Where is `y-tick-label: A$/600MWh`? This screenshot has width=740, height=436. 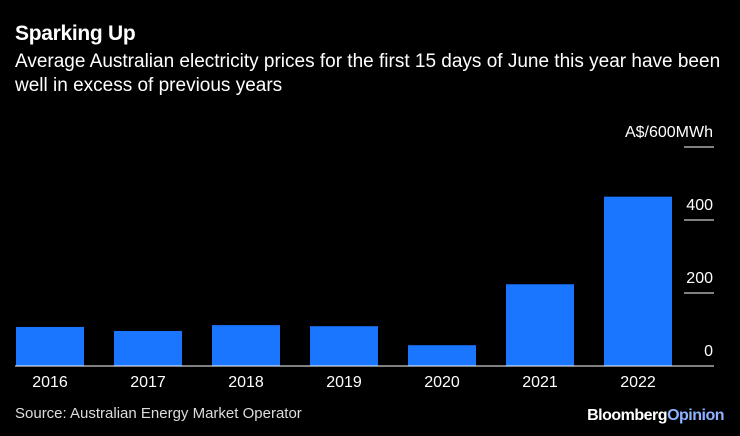
y-tick-label: A$/600MWh is located at coordinates (669, 132).